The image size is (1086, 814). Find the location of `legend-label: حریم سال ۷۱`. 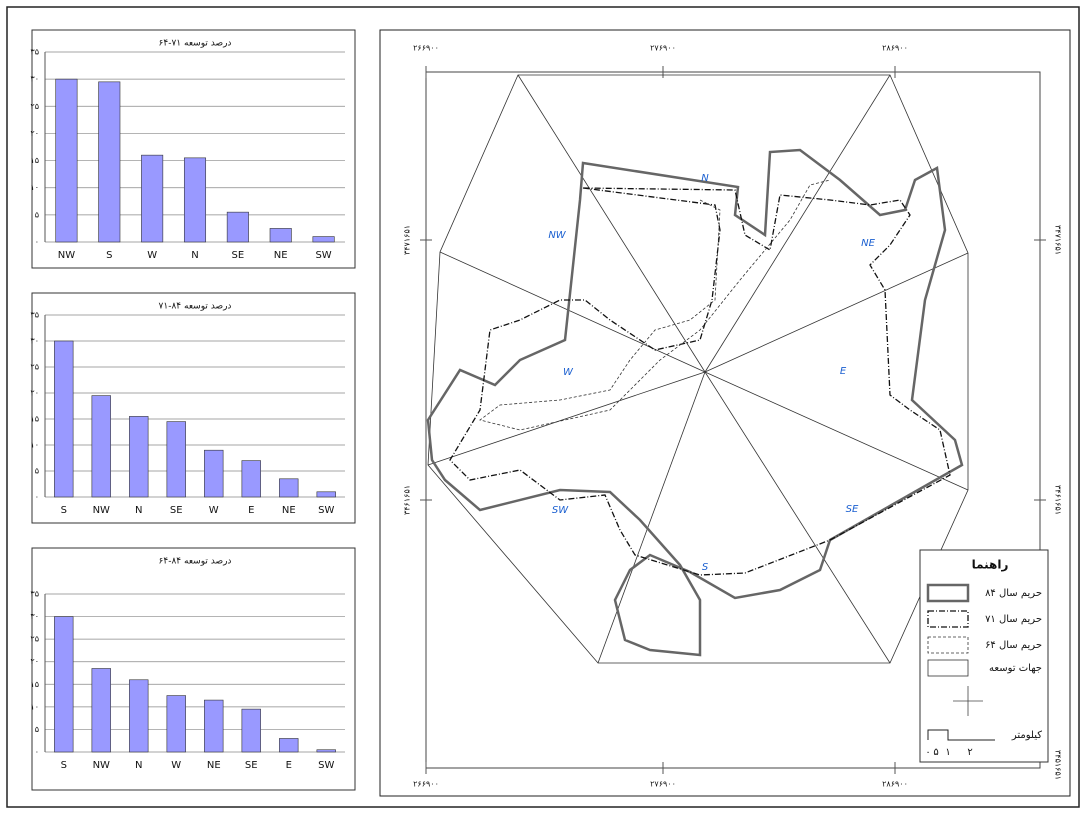

legend-label: حریم سال ۷۱ is located at coordinates (1013, 619).